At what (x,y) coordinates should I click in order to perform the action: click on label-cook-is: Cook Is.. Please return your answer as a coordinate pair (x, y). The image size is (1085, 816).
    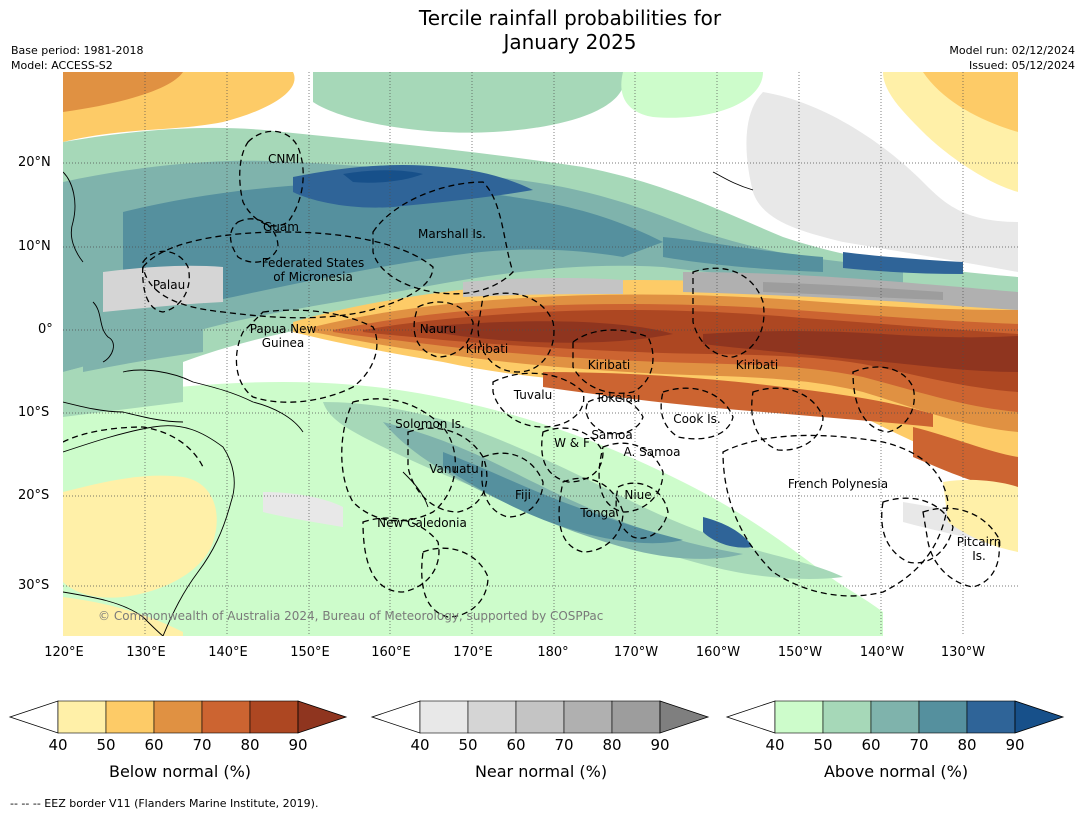
    Looking at the image, I should click on (696, 419).